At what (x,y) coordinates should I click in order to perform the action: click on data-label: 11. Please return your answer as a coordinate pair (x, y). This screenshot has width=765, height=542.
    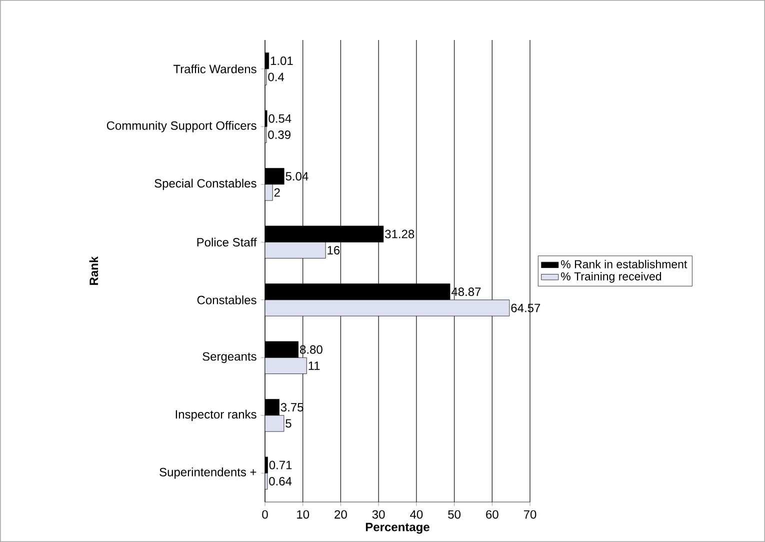
    Looking at the image, I should click on (314, 366).